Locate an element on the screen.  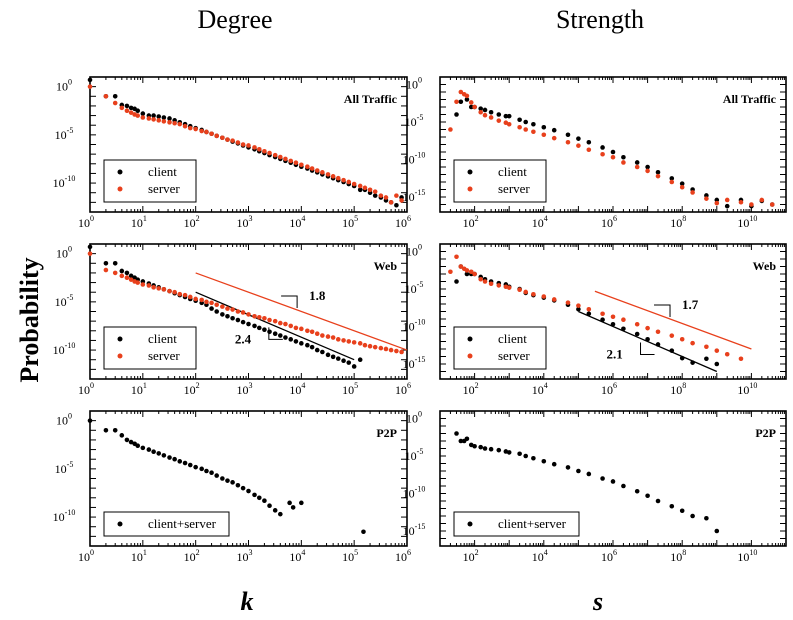
slope-label: 1.8 is located at coordinates (317, 295).